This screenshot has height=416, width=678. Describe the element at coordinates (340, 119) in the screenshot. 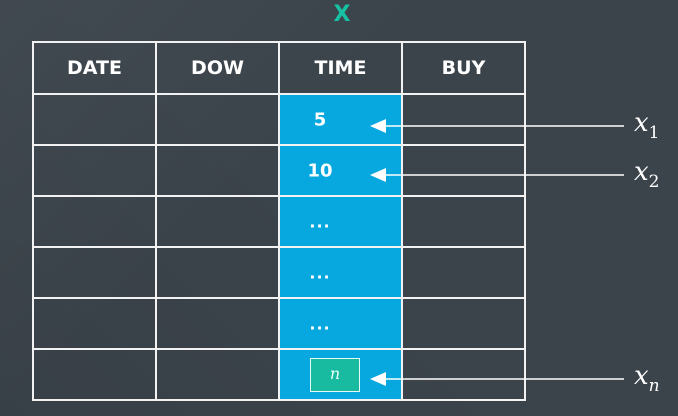

I see `time-cell: 5` at that location.